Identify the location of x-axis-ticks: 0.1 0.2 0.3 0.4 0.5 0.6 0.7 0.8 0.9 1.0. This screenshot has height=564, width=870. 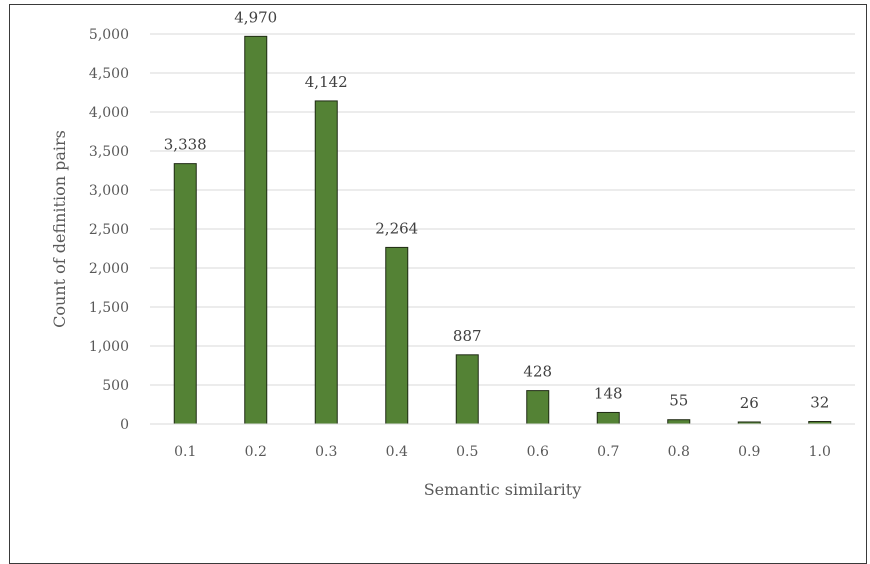
(502, 452).